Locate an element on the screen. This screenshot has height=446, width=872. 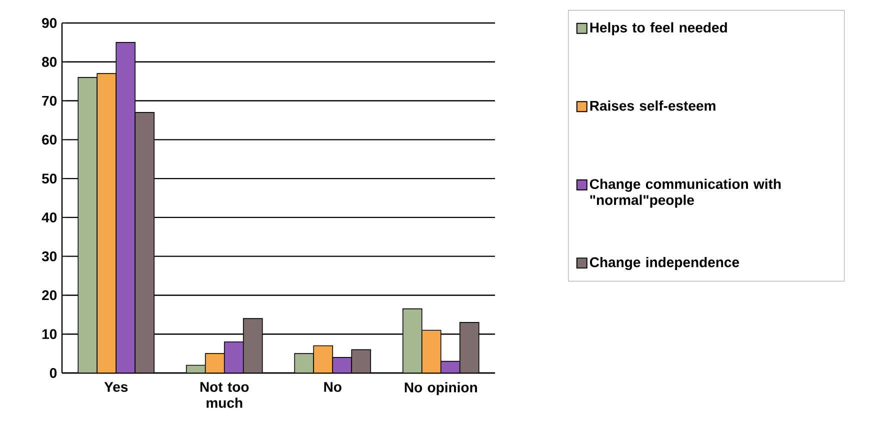
y-tick-label: 30 is located at coordinates (49, 256).